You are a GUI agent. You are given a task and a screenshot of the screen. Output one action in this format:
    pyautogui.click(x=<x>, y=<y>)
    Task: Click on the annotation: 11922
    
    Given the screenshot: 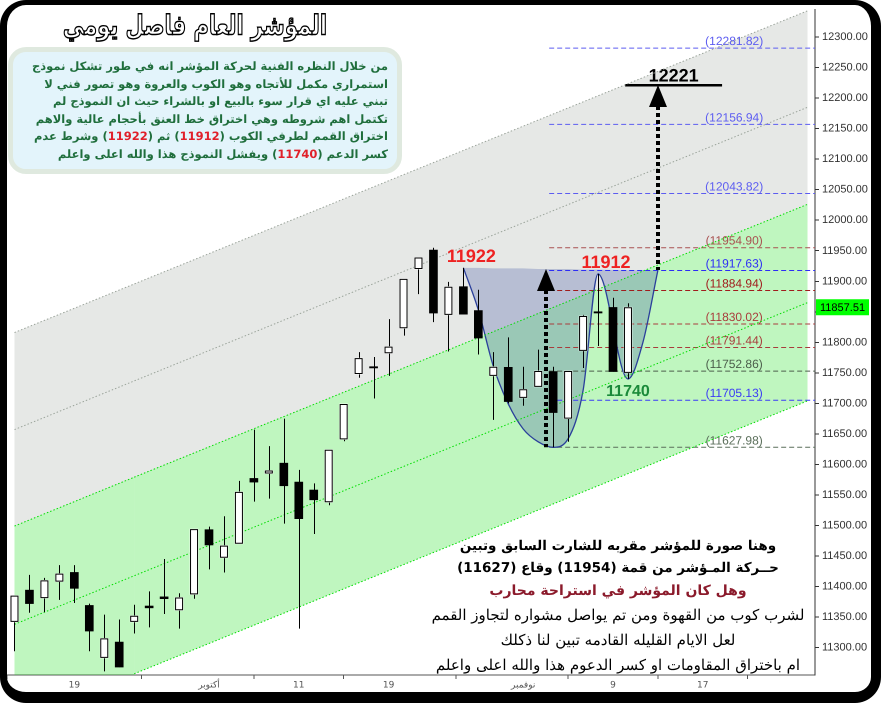 What is the action you would take?
    pyautogui.click(x=471, y=256)
    